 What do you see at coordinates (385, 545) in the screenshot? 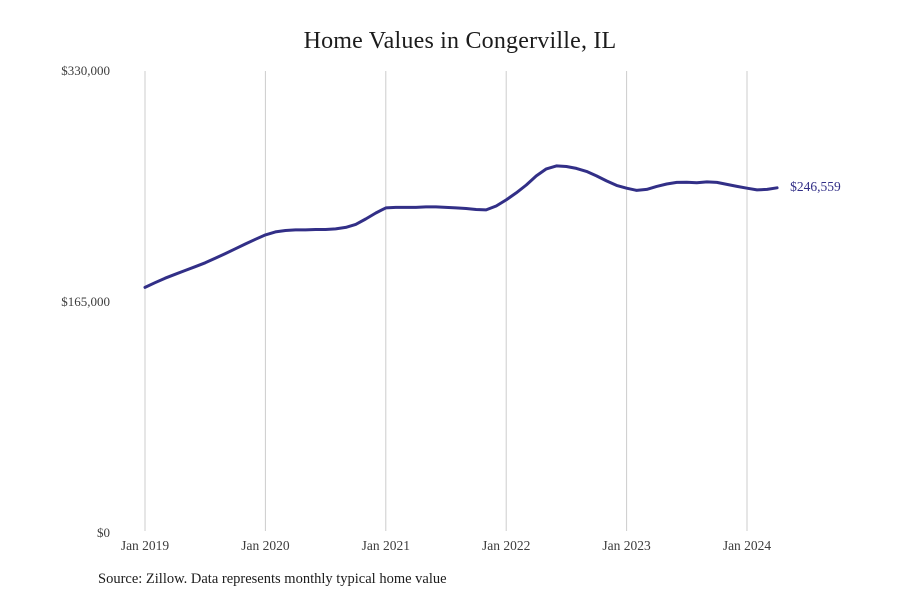
I see `x-axis-tick-jan-2021: Jan 2021` at bounding box center [385, 545].